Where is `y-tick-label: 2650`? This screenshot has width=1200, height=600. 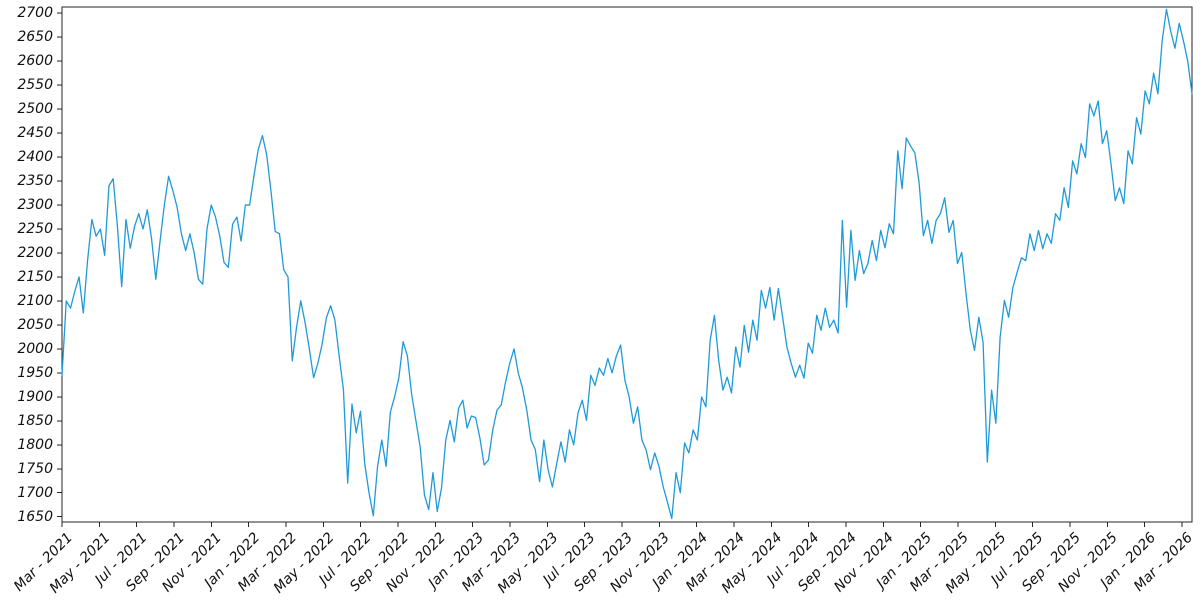
y-tick-label: 2650 is located at coordinates (35, 37).